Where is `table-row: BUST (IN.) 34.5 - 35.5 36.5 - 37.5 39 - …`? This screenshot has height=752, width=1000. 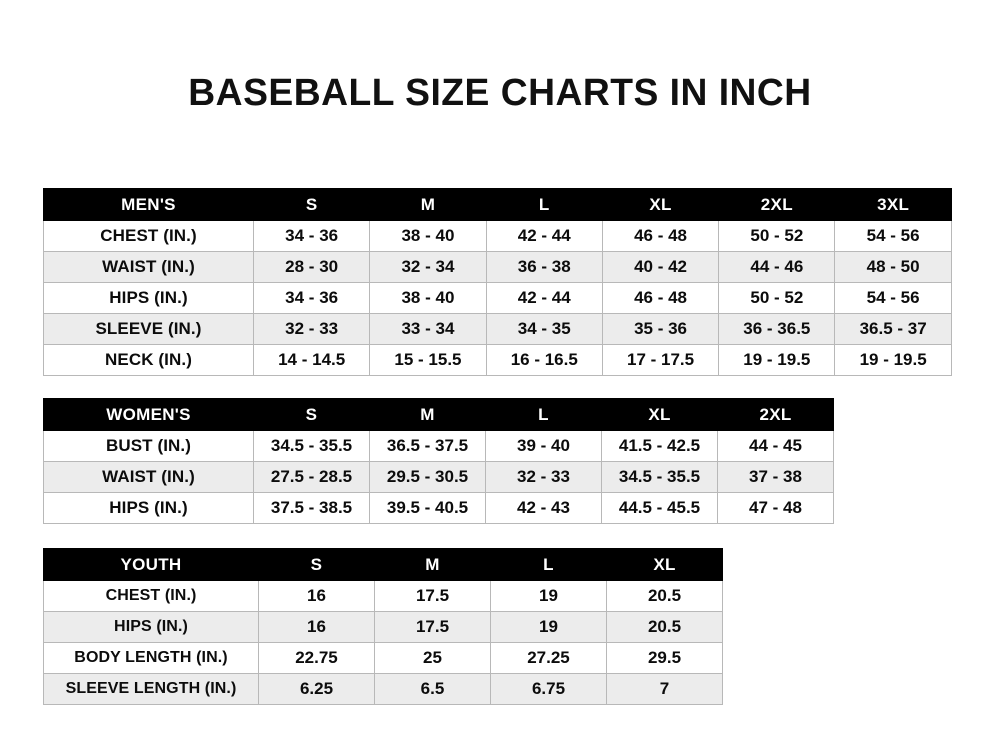
table-row: BUST (IN.) 34.5 - 35.5 36.5 - 37.5 39 - … is located at coordinates (438, 446).